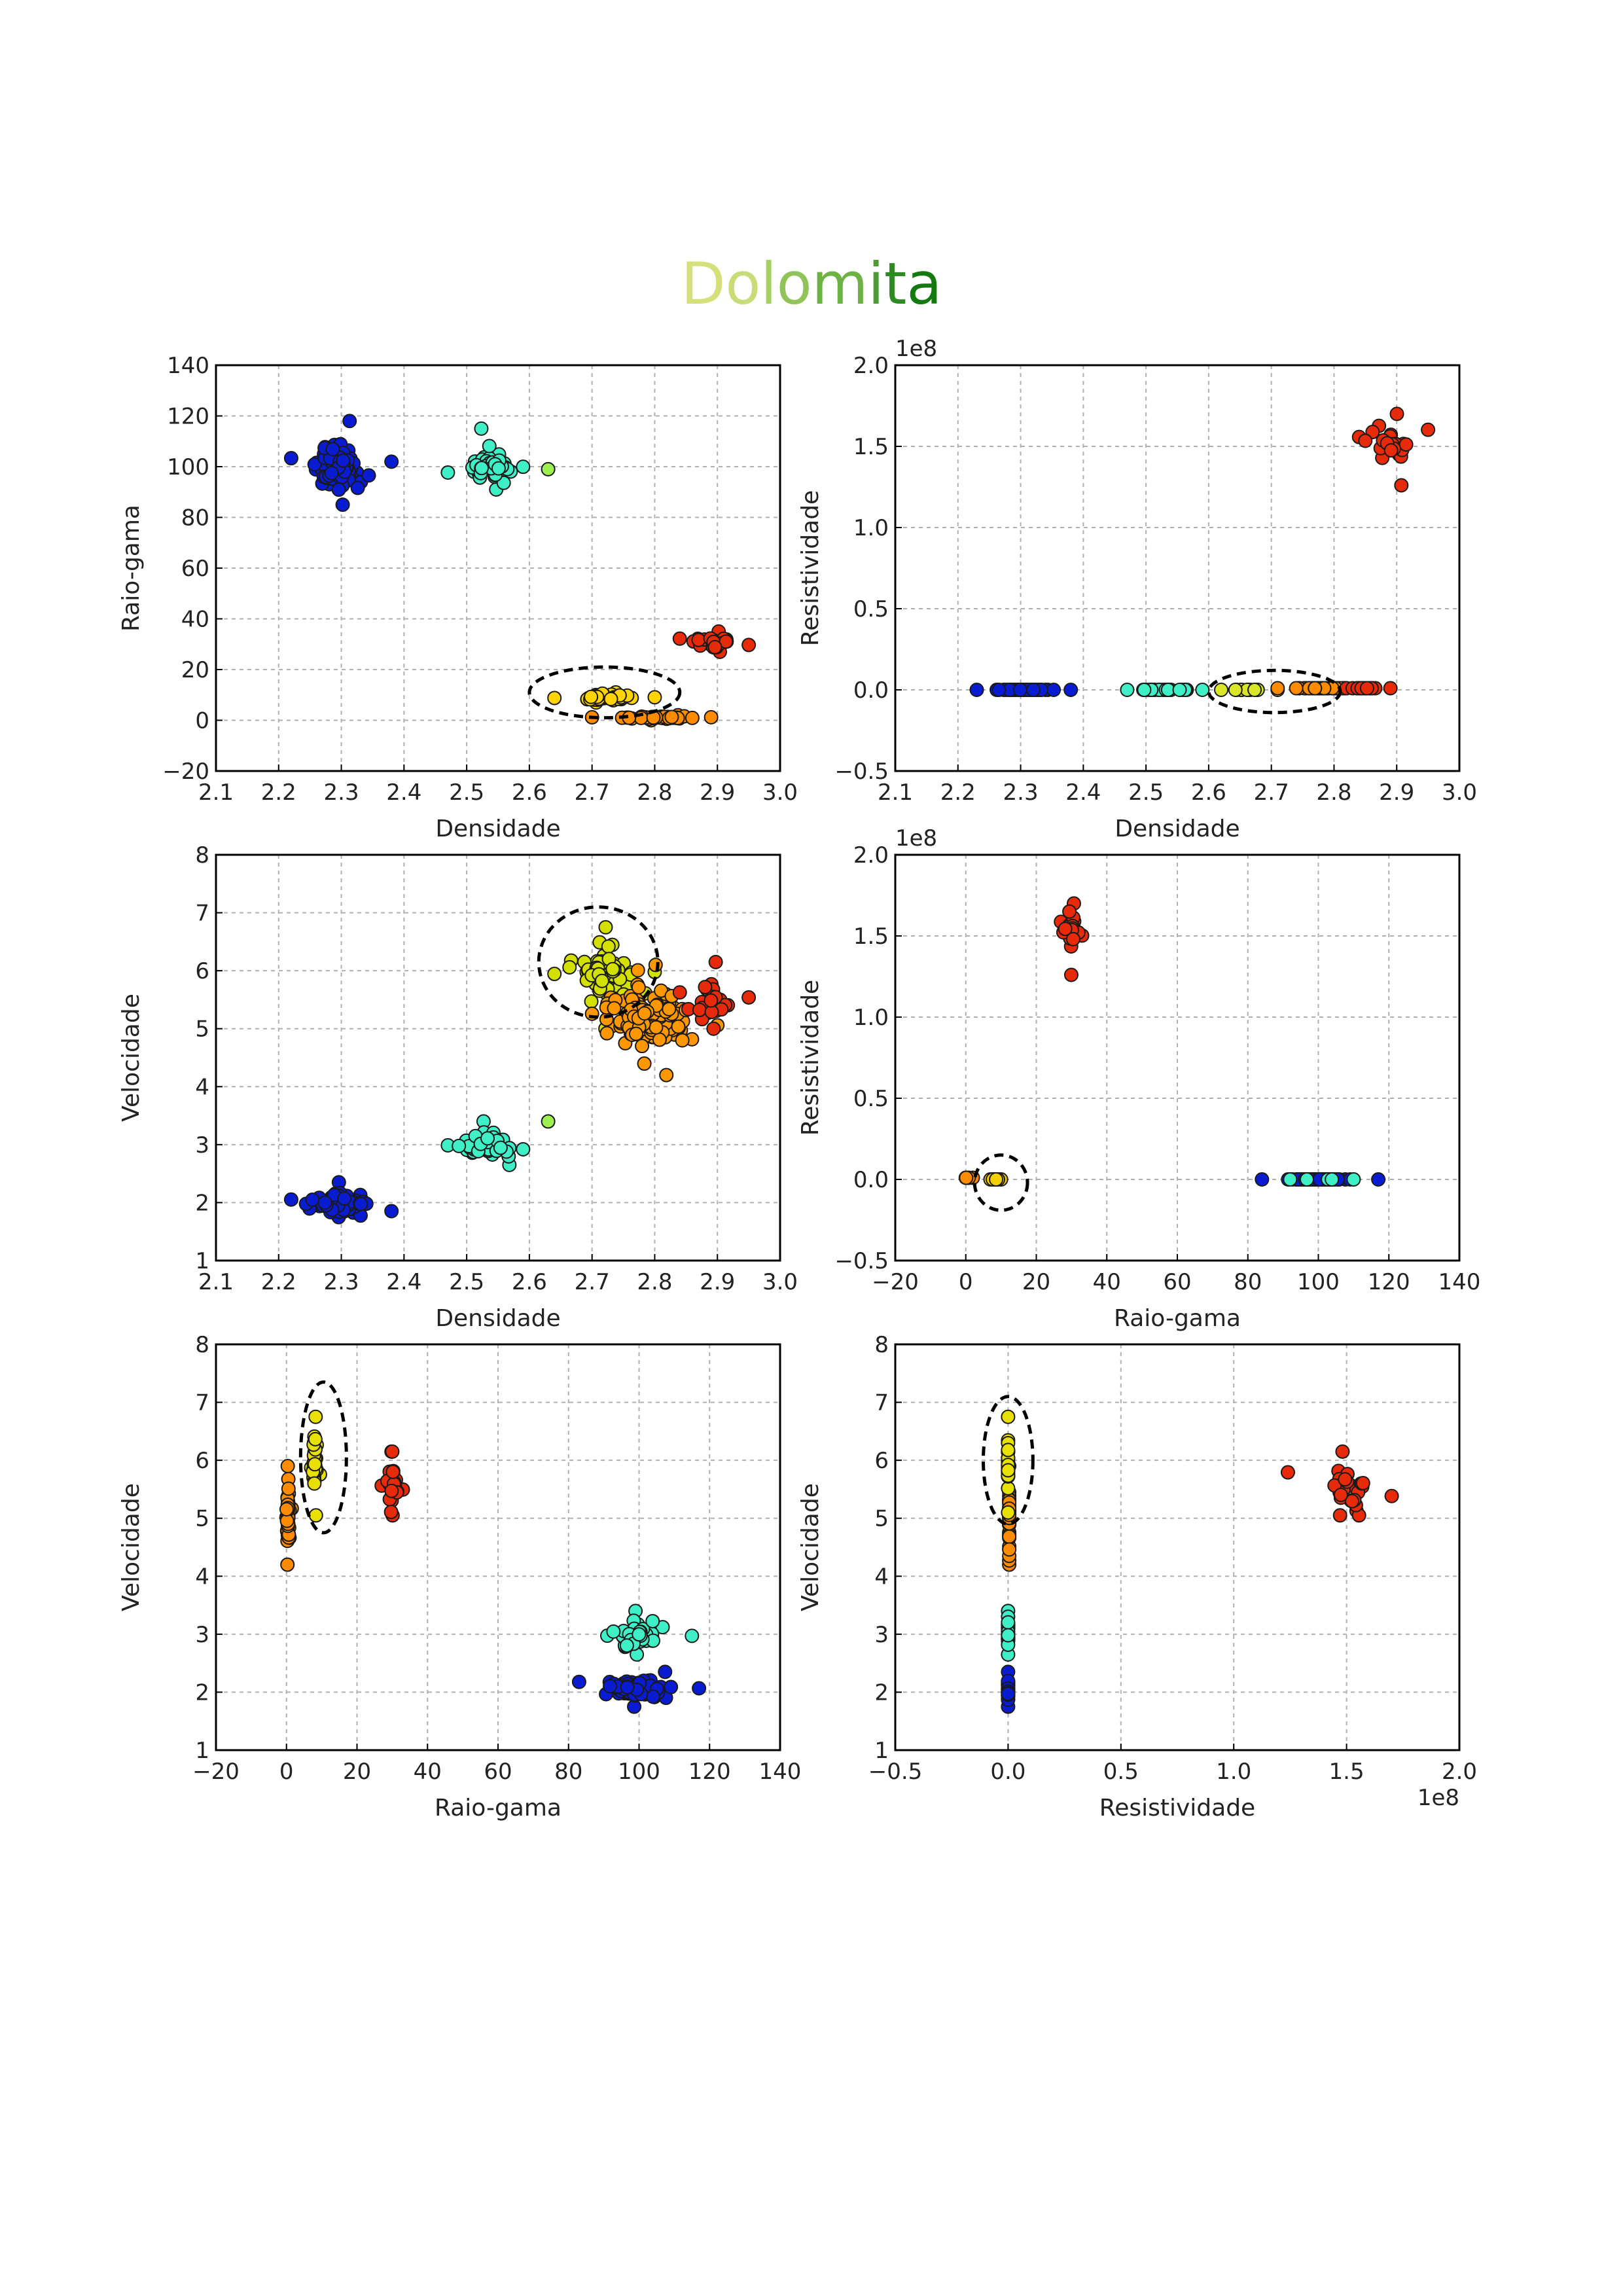  I want to click on plot-frame, so click(498, 568).